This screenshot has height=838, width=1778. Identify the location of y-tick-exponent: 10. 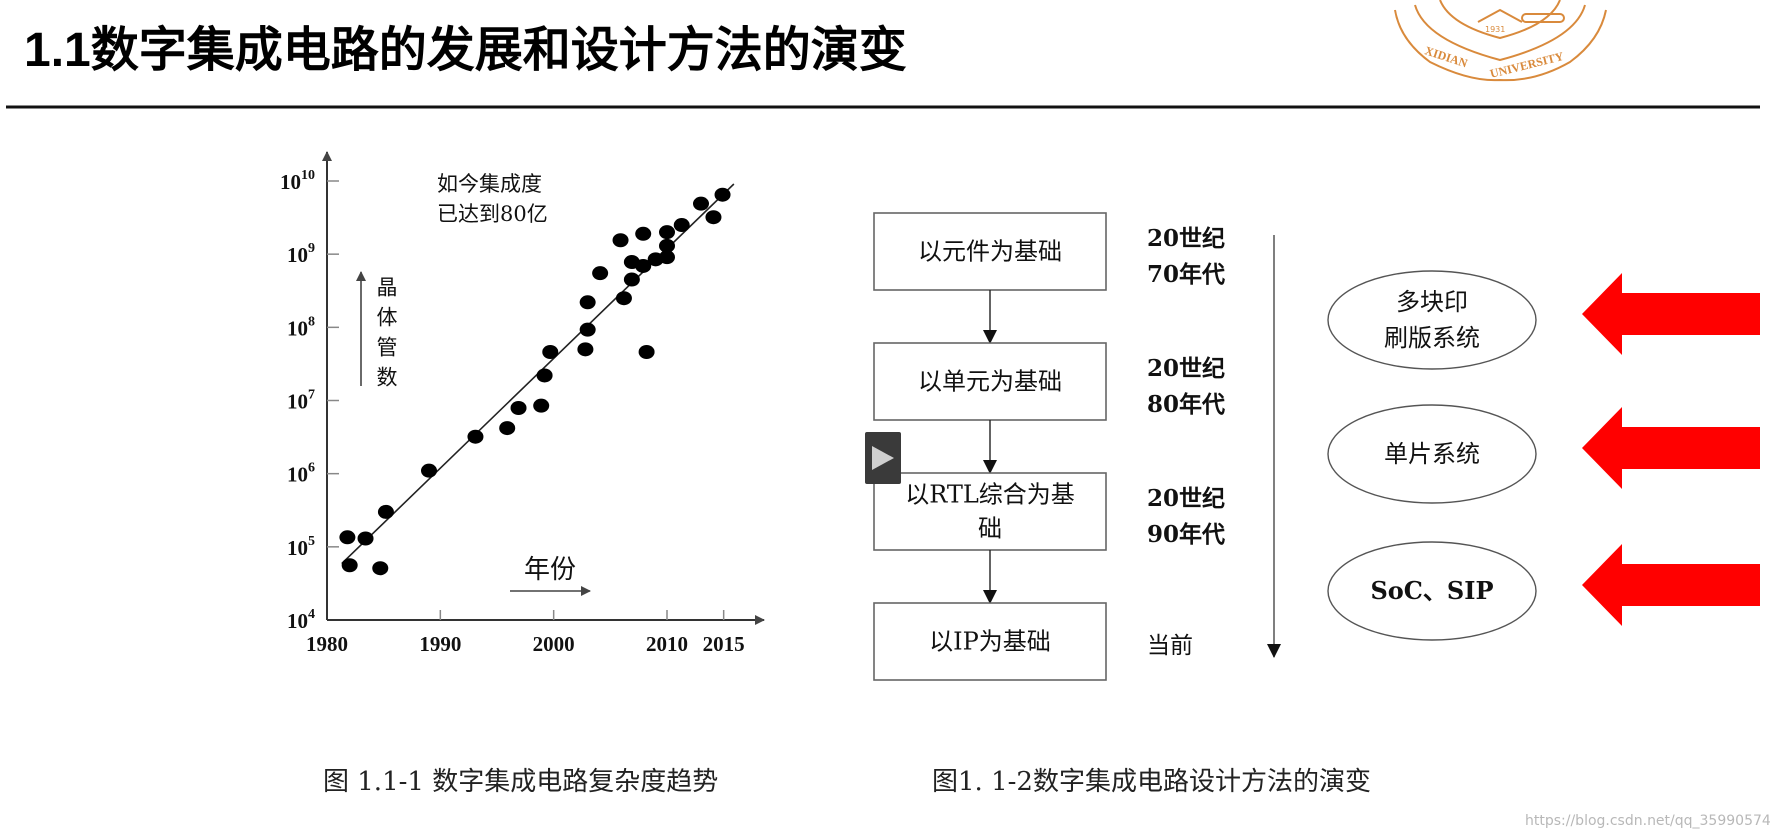
(308, 175).